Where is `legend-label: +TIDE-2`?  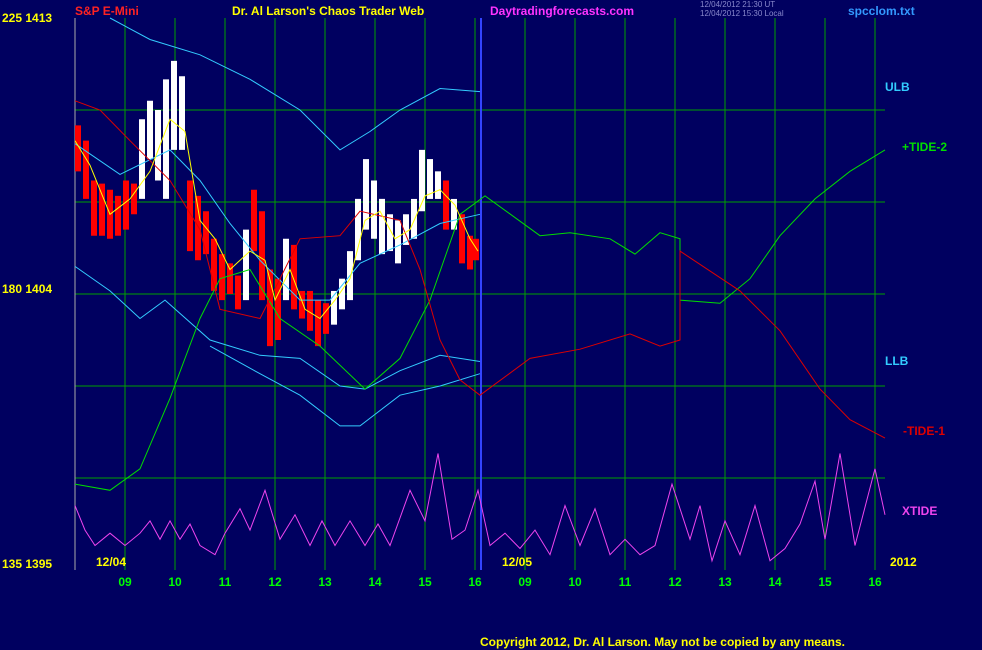
legend-label: +TIDE-2 is located at coordinates (924, 147).